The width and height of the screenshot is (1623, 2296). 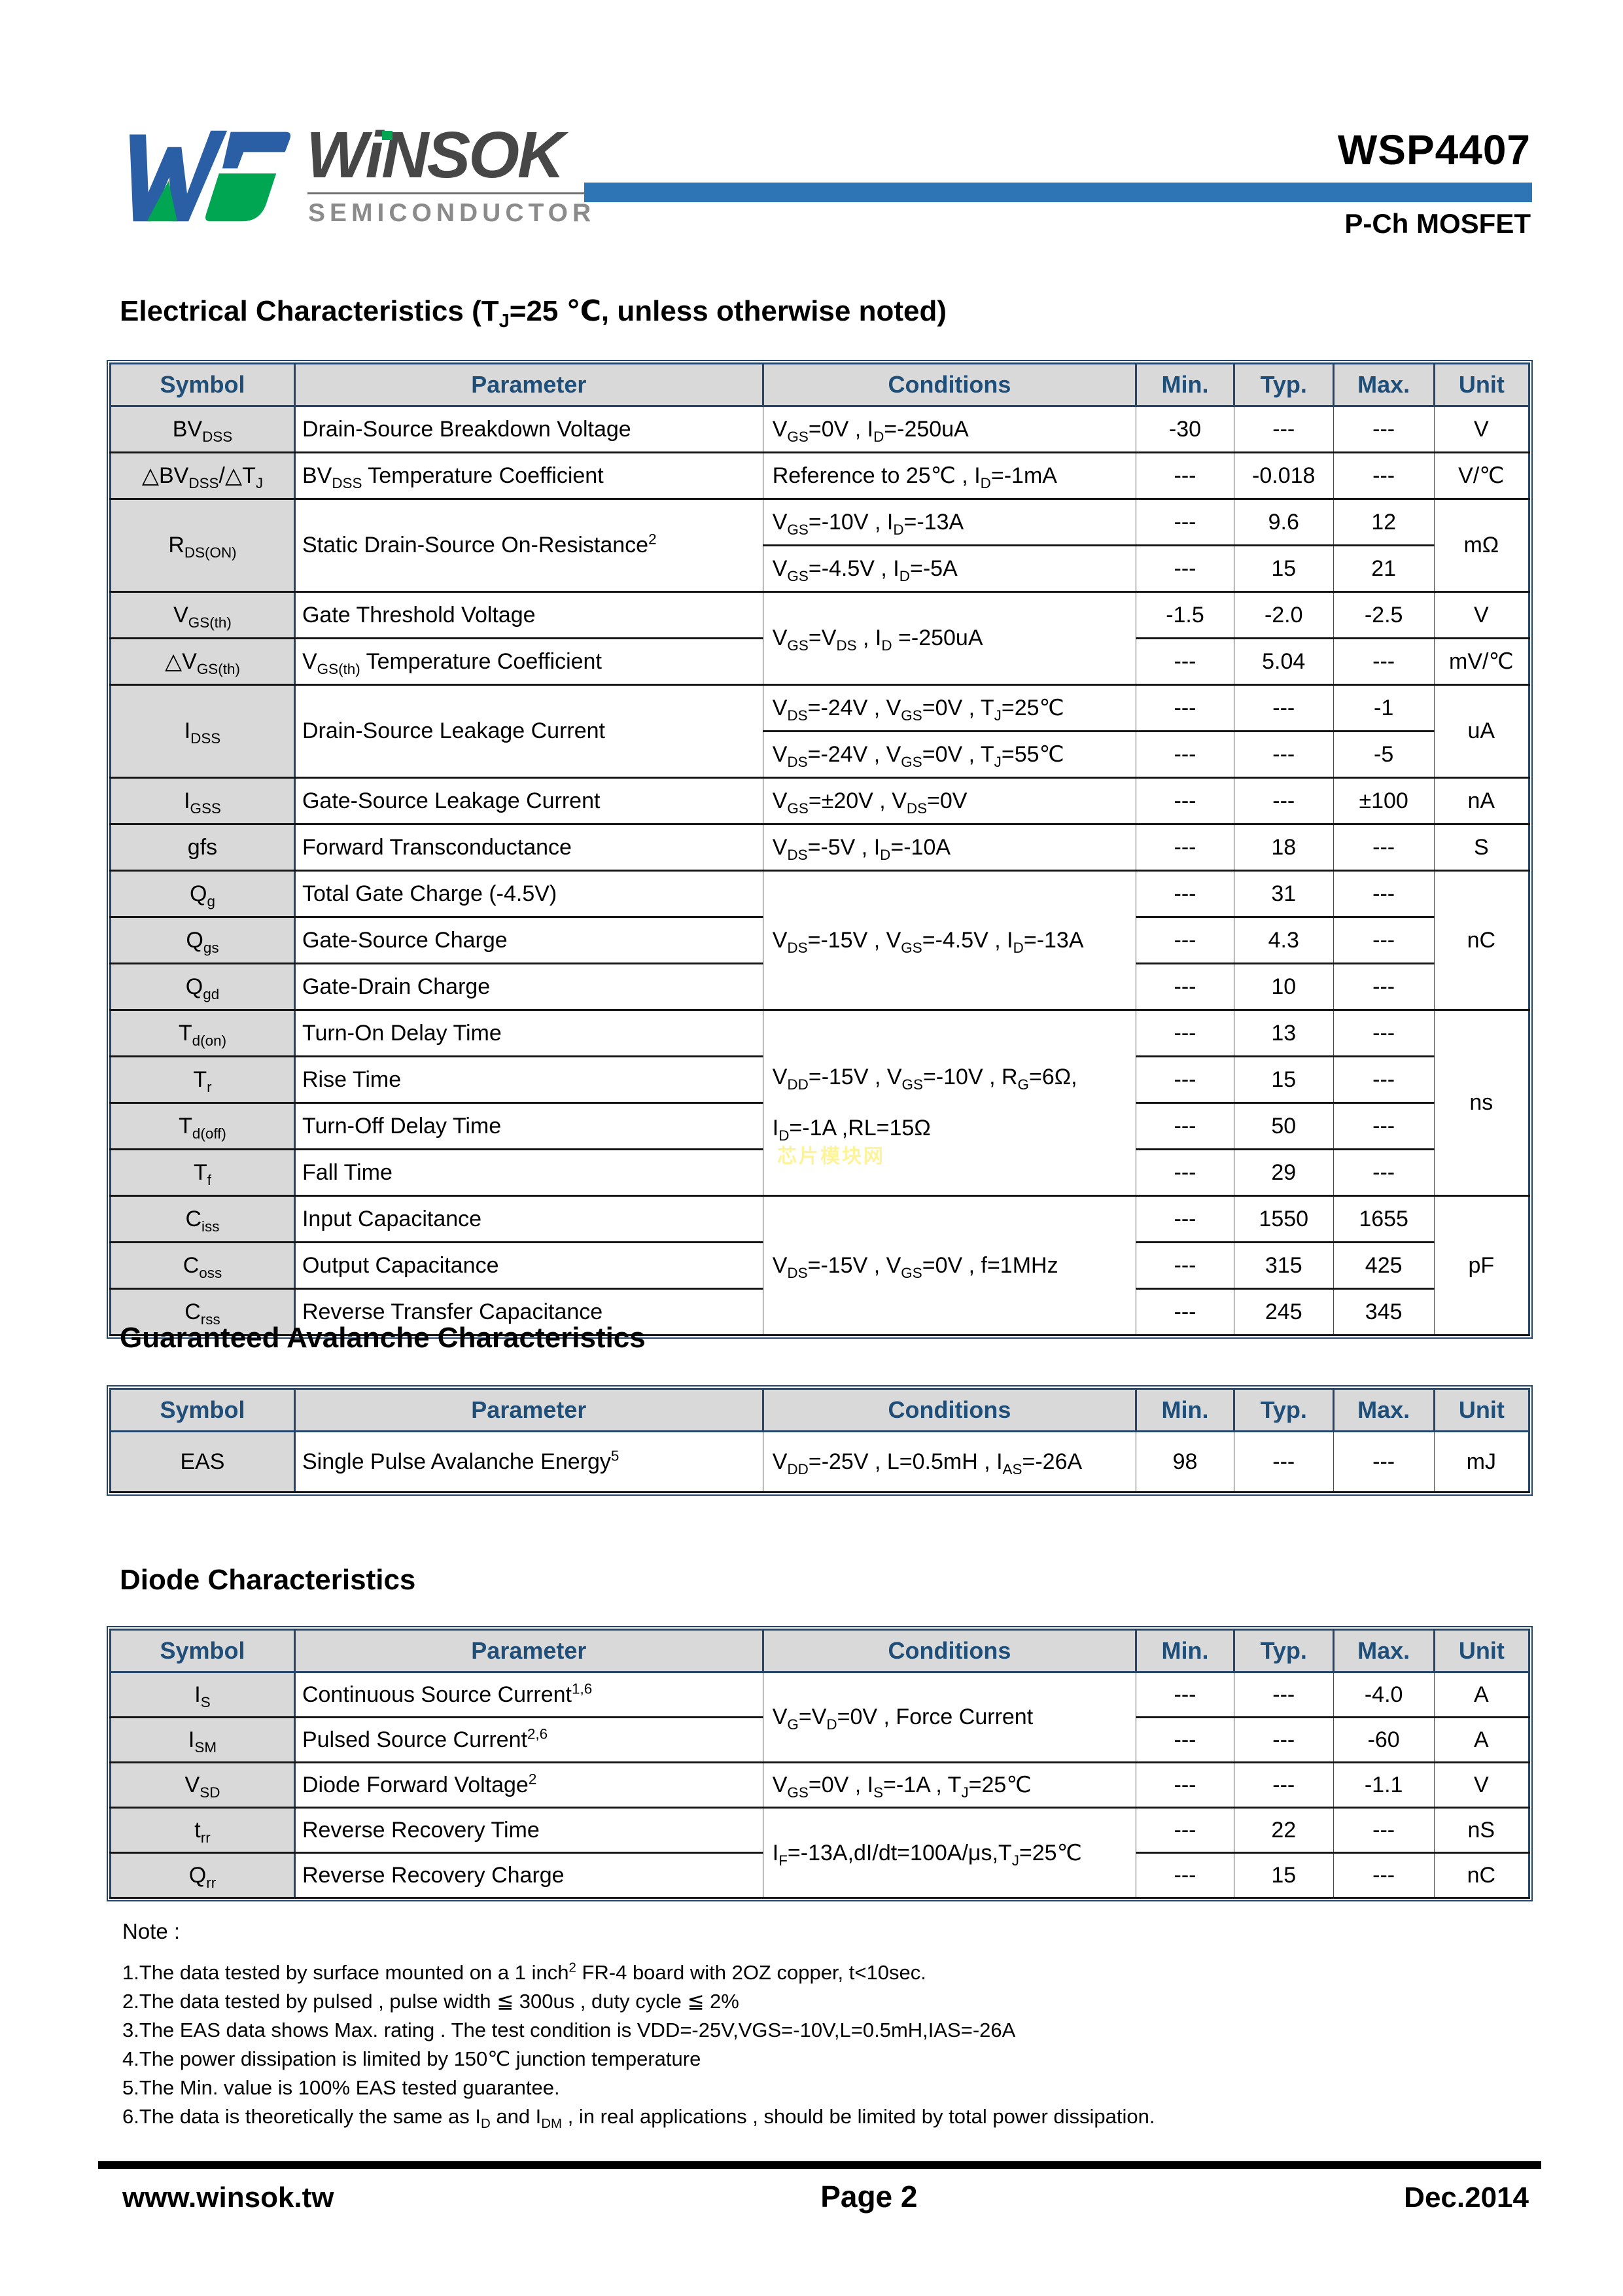 What do you see at coordinates (241, 198) in the screenshot?
I see `logo-s-bottom` at bounding box center [241, 198].